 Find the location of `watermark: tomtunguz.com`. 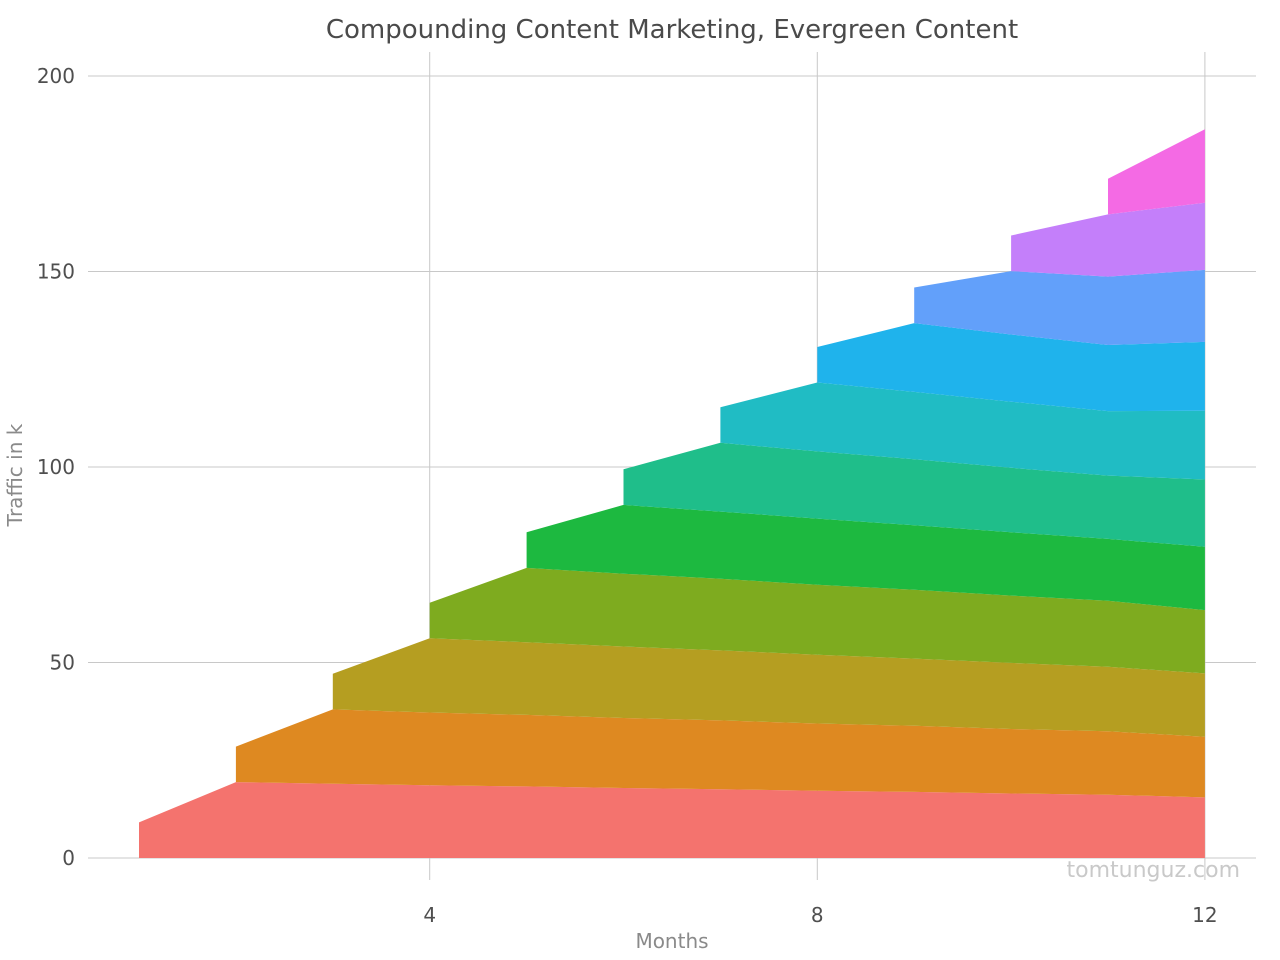

watermark: tomtunguz.com is located at coordinates (1153, 870).